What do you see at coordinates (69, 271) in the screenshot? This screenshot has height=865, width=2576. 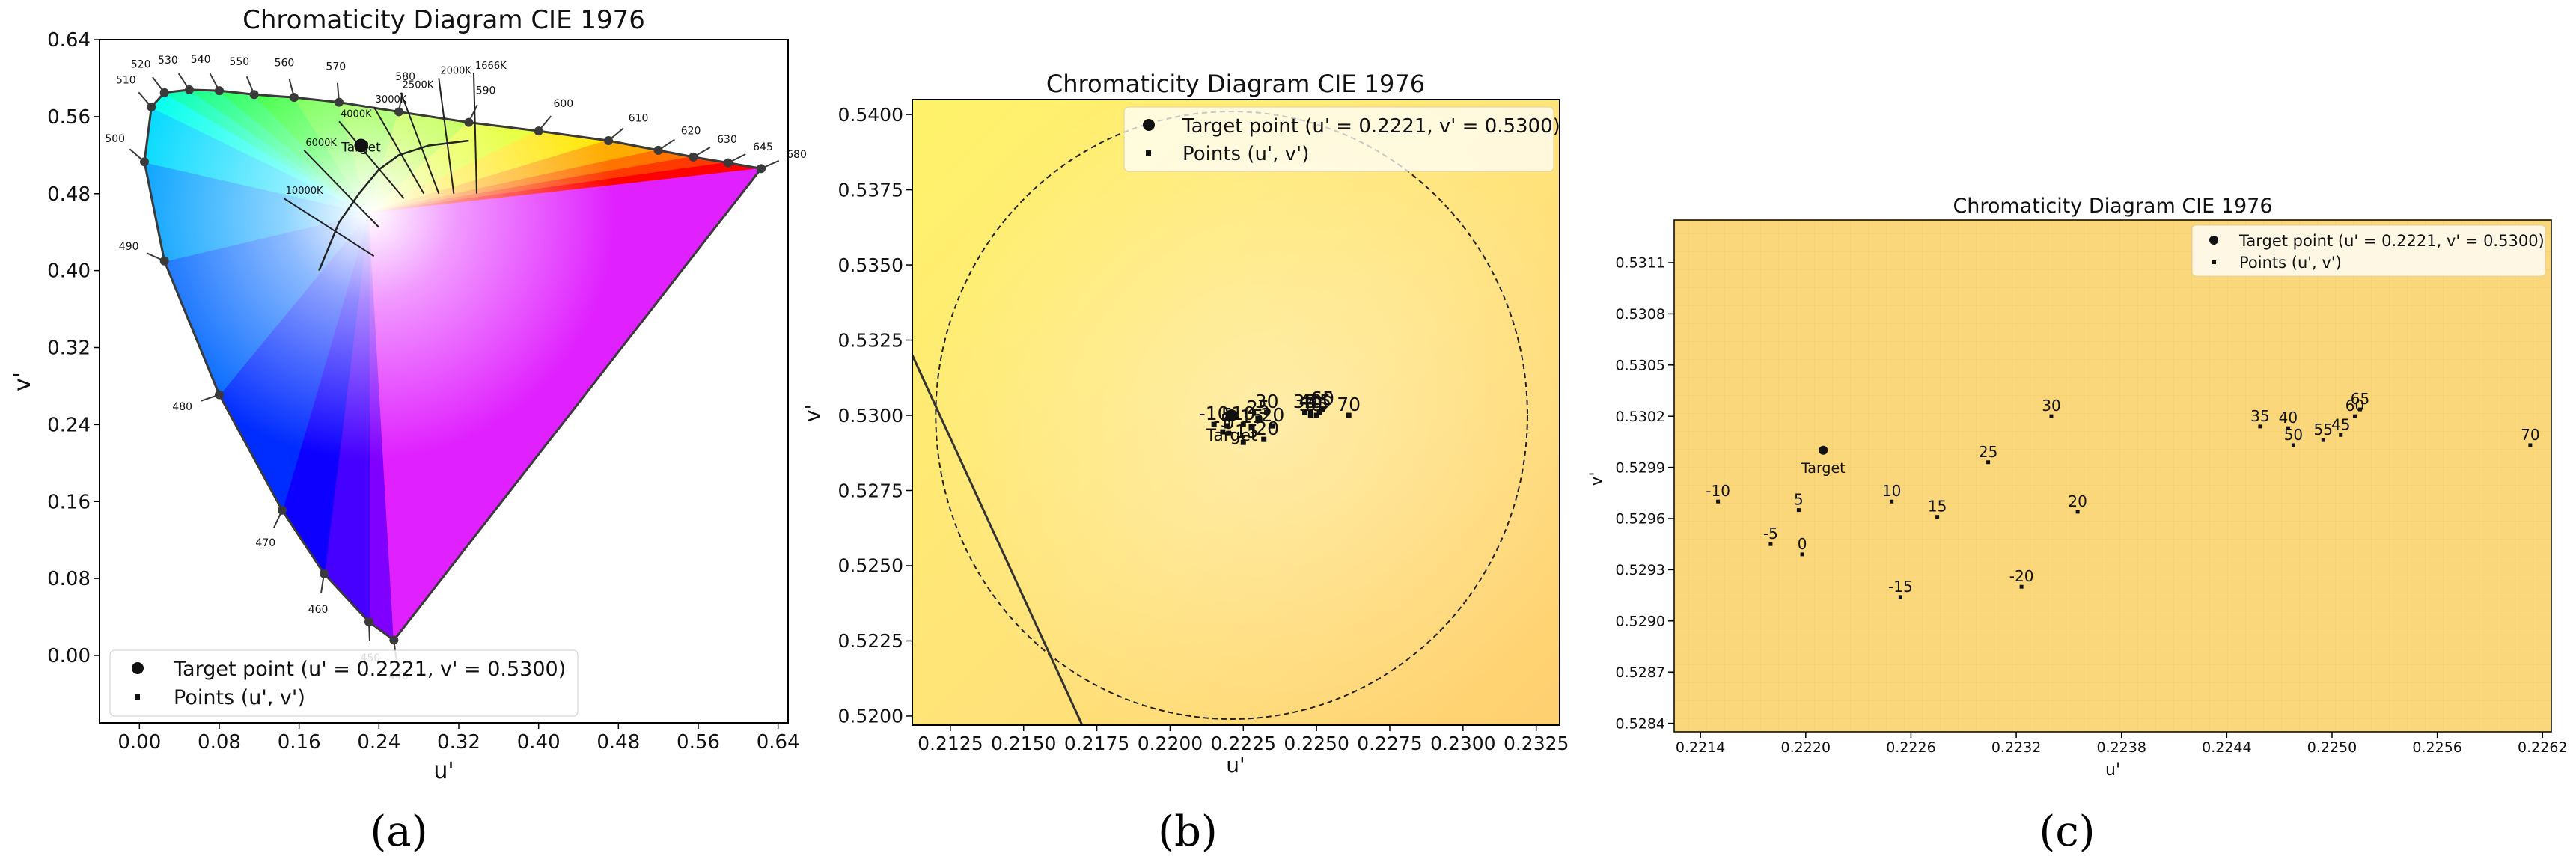 I see `panel-a-ytick-label: 0.40` at bounding box center [69, 271].